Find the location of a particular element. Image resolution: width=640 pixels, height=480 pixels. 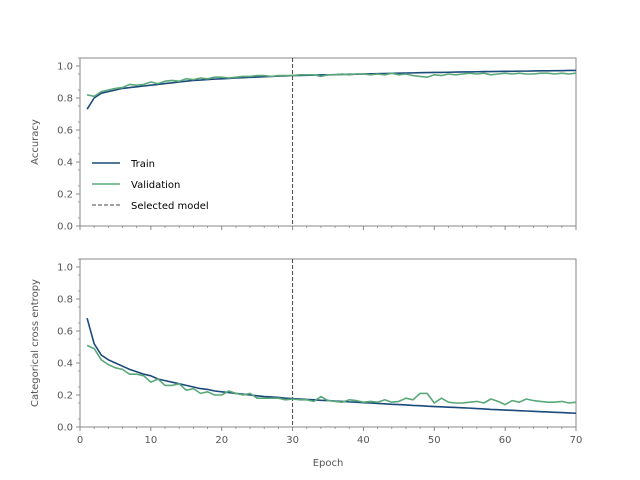

x-tick-label: 50 is located at coordinates (434, 440).